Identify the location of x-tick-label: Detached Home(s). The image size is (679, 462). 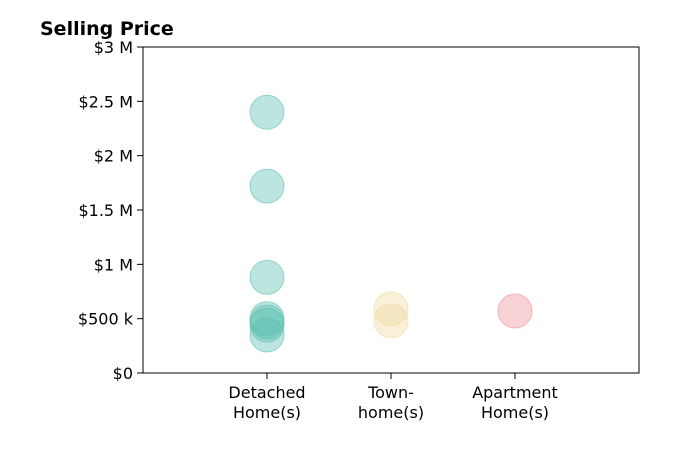
(266, 402).